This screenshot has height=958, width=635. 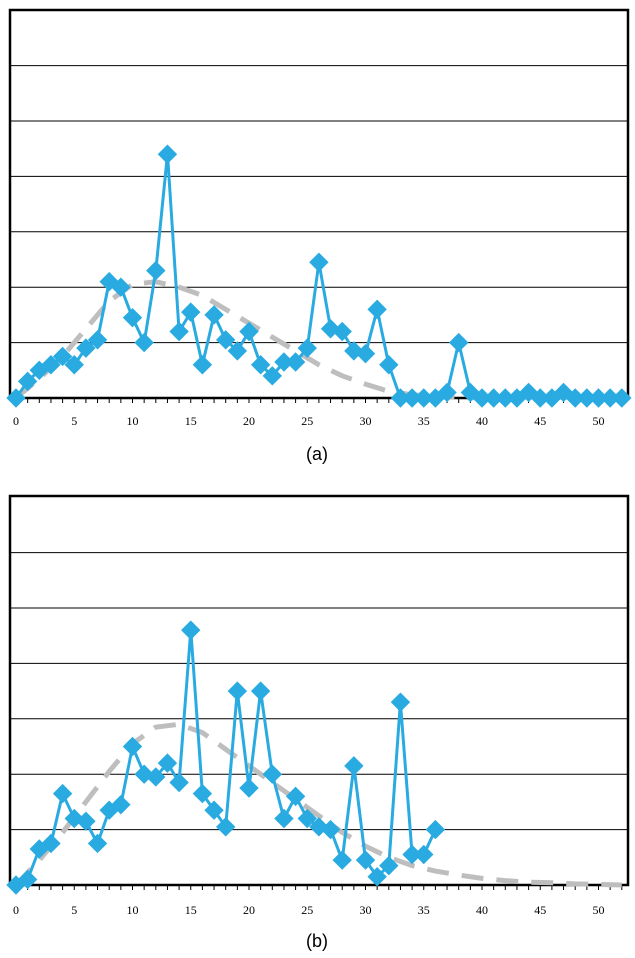 What do you see at coordinates (317, 454) in the screenshot?
I see `panel-caption: (a)` at bounding box center [317, 454].